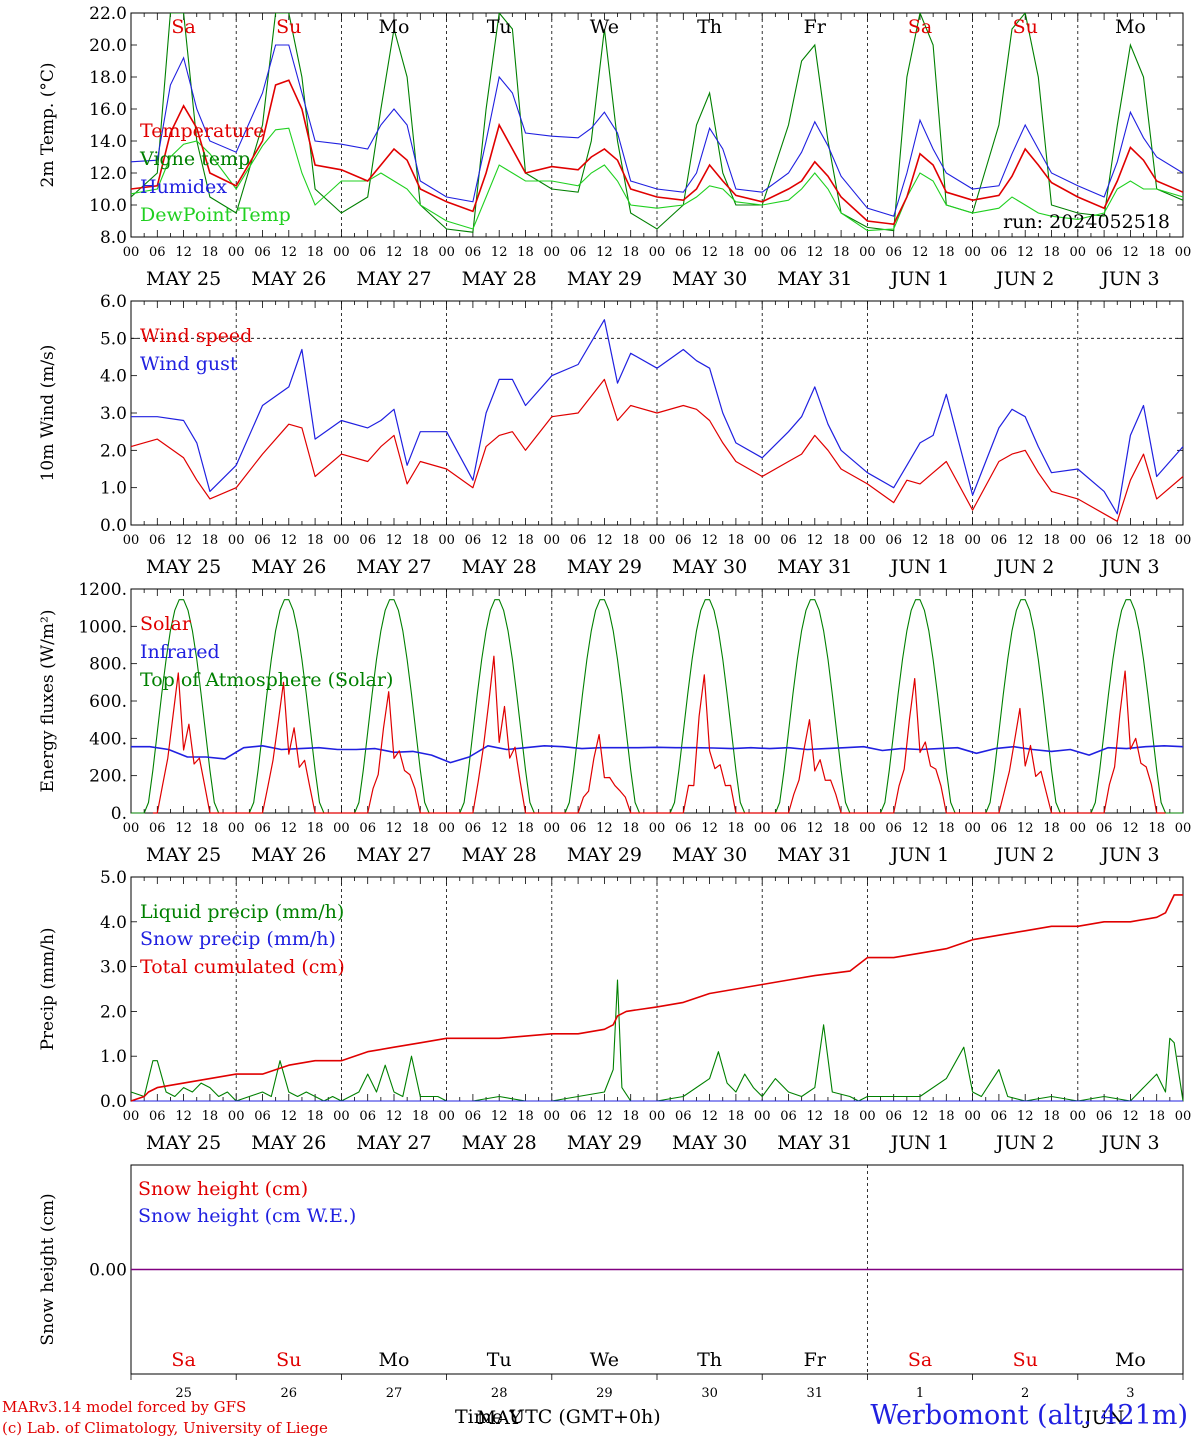  Describe the element at coordinates (242, 912) in the screenshot. I see `legend-entry: Liquid precip (mm/h)` at that location.